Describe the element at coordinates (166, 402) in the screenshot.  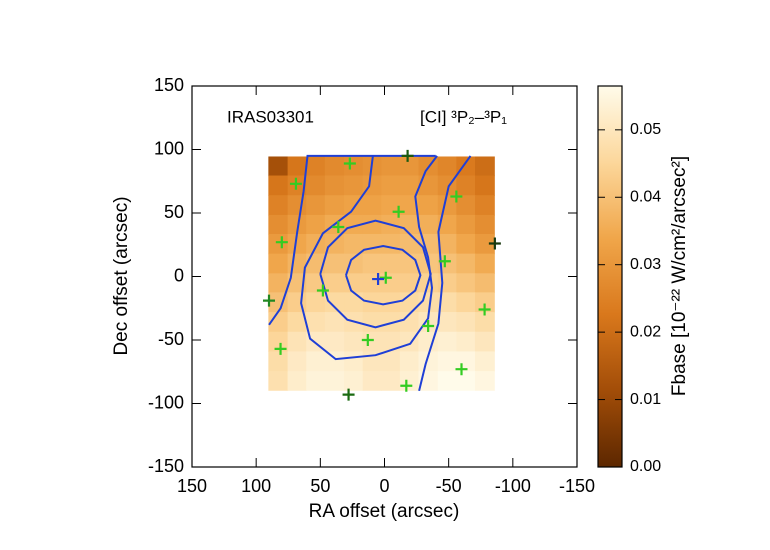
I see `y-tick-label: -100` at that location.